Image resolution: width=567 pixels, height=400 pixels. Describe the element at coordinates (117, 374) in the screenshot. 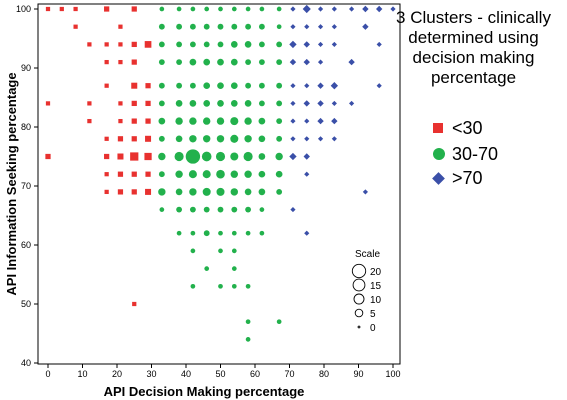

I see `x-tick-label: 20` at that location.